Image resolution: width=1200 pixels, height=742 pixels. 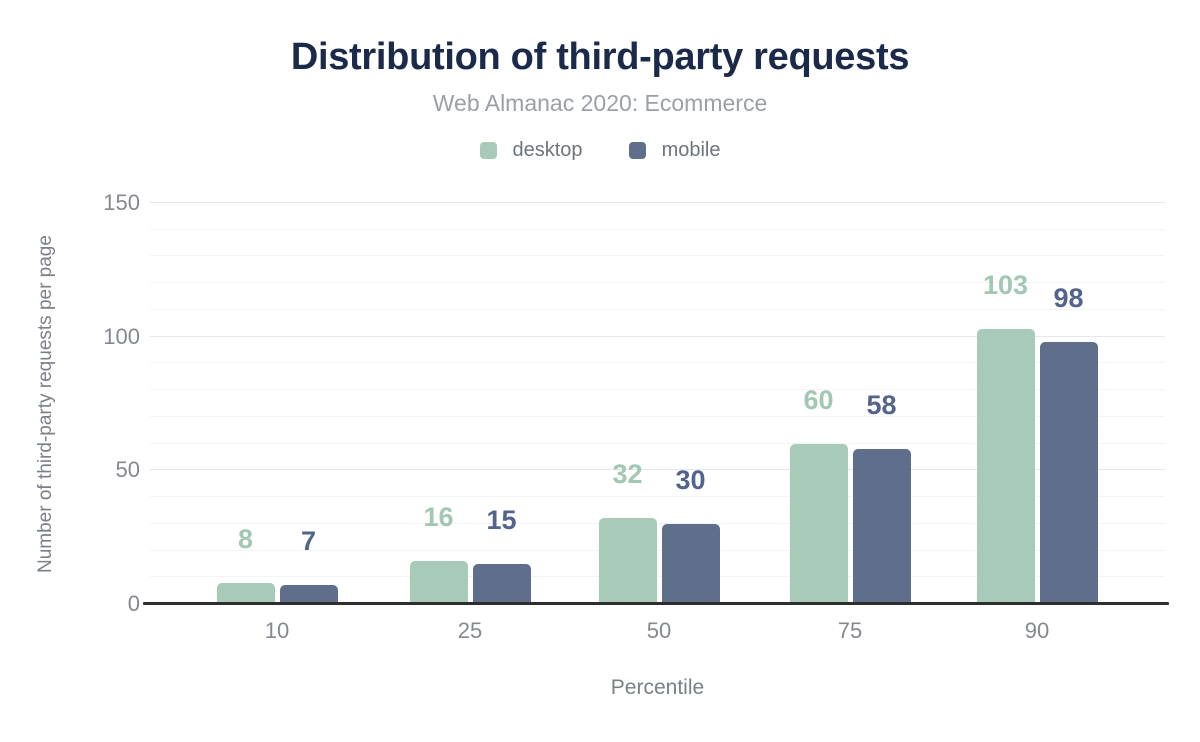 What do you see at coordinates (659, 630) in the screenshot?
I see `x-tick-50: 50` at bounding box center [659, 630].